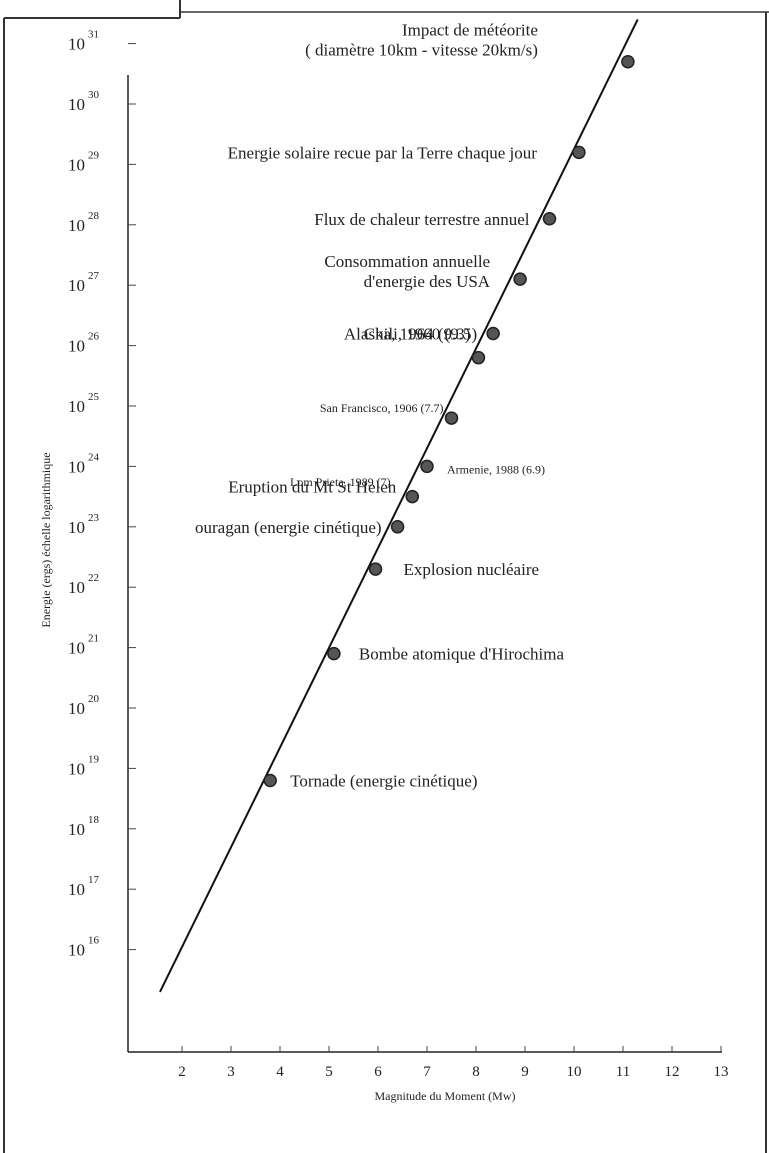 The height and width of the screenshot is (1153, 769). Describe the element at coordinates (427, 1072) in the screenshot. I see `x-tick-label-7: 7` at that location.